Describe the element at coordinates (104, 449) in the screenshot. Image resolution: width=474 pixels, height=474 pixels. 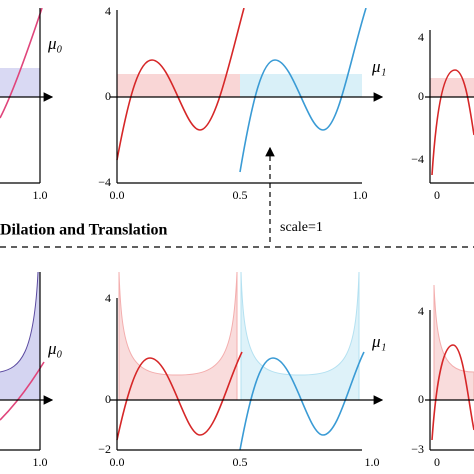
I see `y-tick-label: −2` at that location.